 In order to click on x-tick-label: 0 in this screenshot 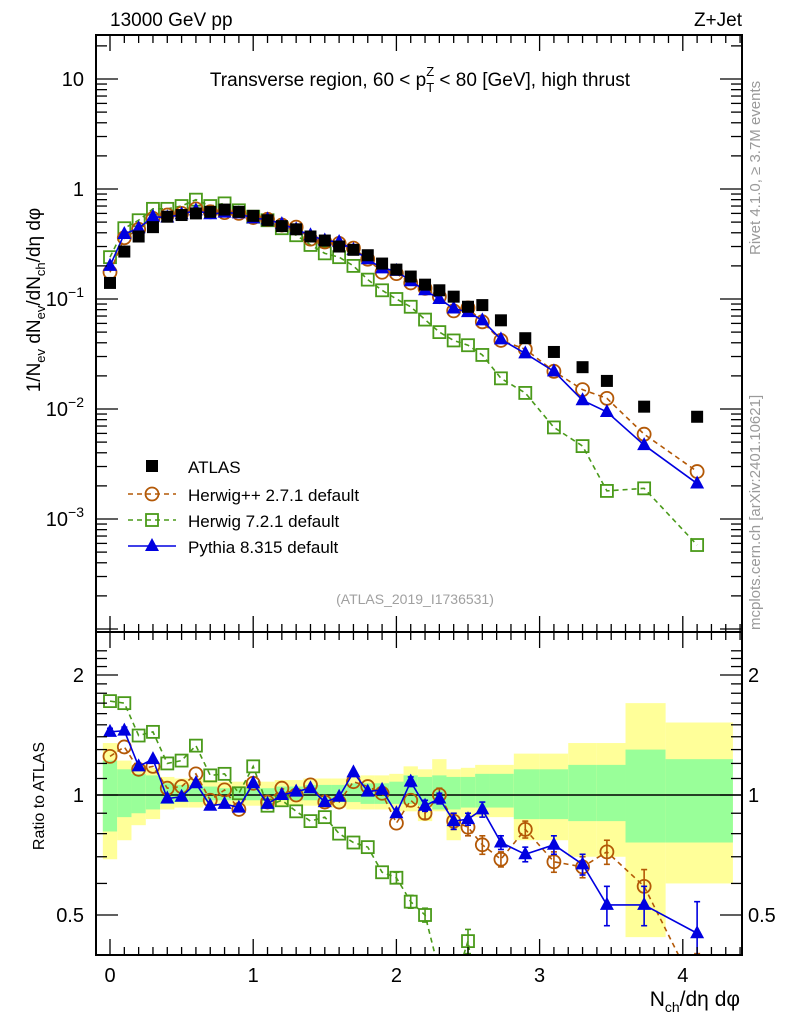, I will do `click(109, 976)`.